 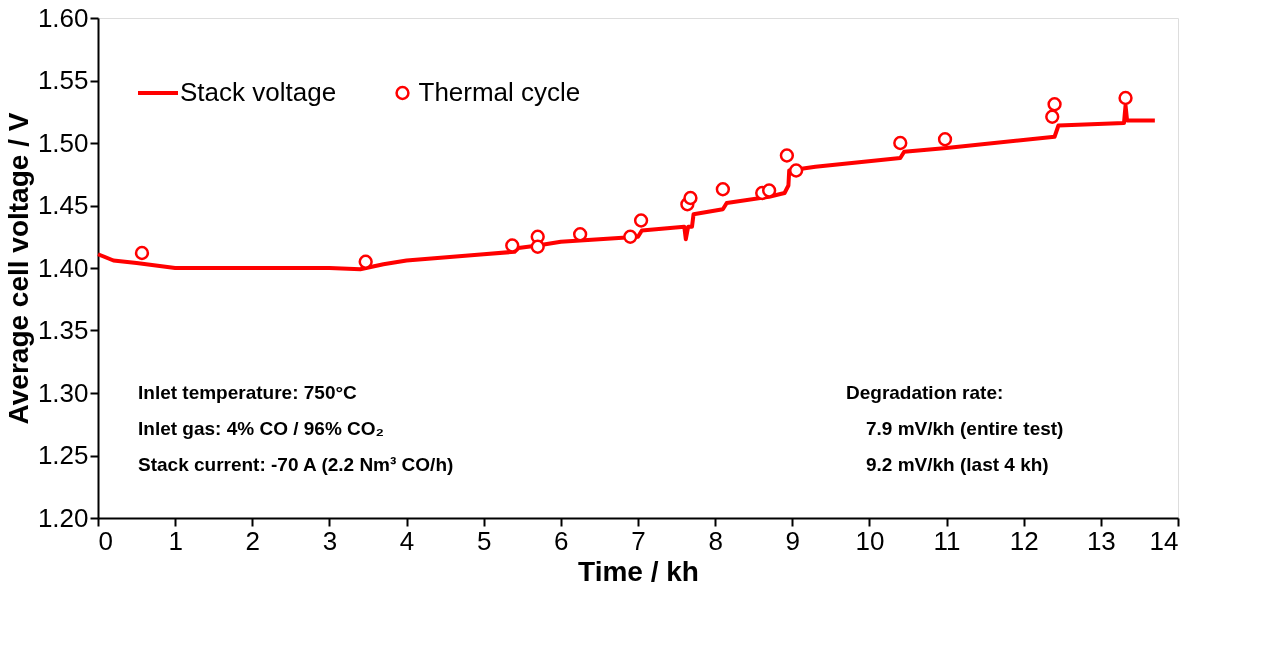 What do you see at coordinates (253, 540) in the screenshot?
I see `x-tick-label: 2` at bounding box center [253, 540].